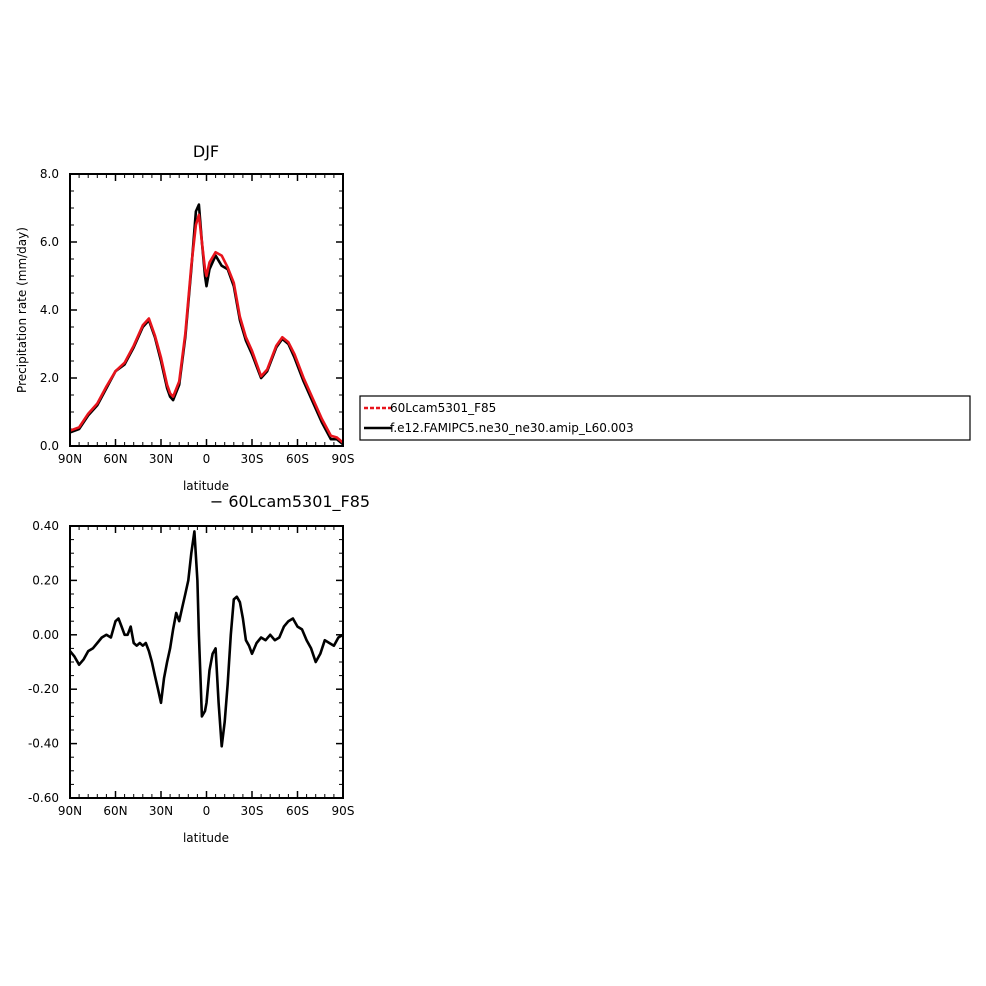  What do you see at coordinates (43, 744) in the screenshot?
I see `y-tick-label: -0.40` at bounding box center [43, 744].